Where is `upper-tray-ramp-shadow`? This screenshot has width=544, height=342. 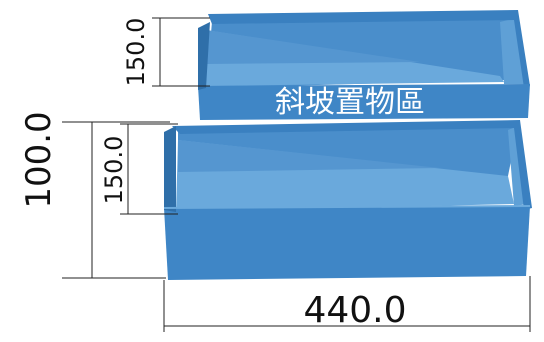
upper-tray-ramp-shadow is located at coordinates (313, 47).